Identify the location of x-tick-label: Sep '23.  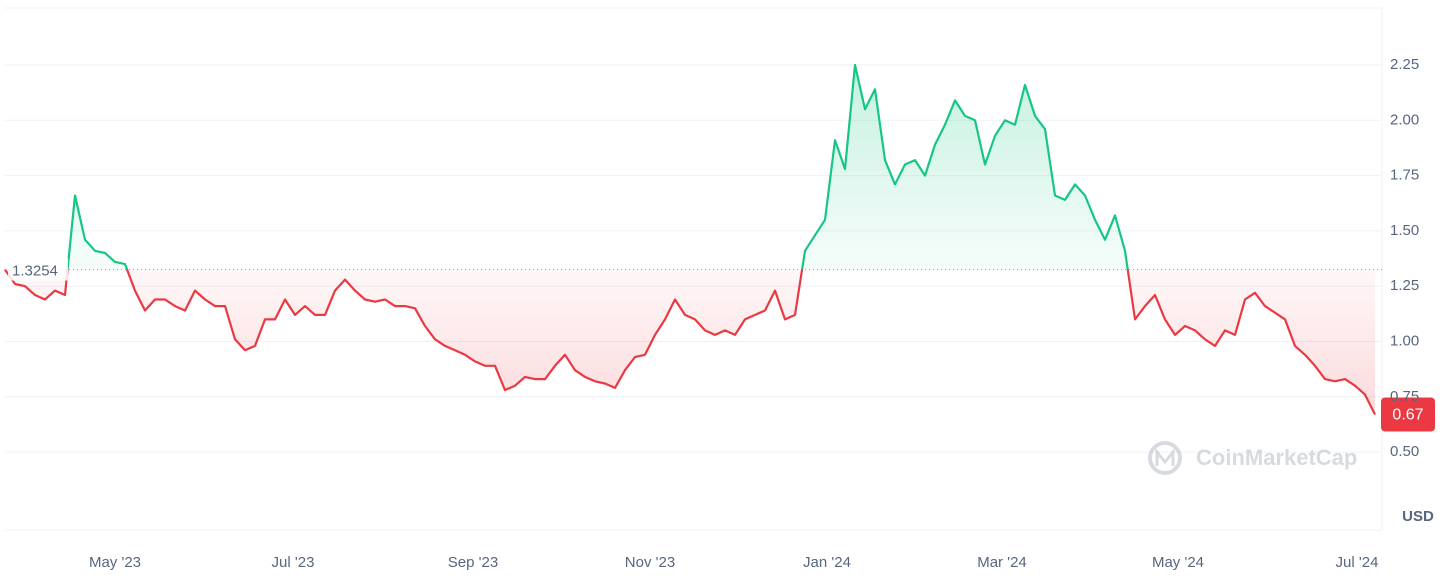
(473, 562).